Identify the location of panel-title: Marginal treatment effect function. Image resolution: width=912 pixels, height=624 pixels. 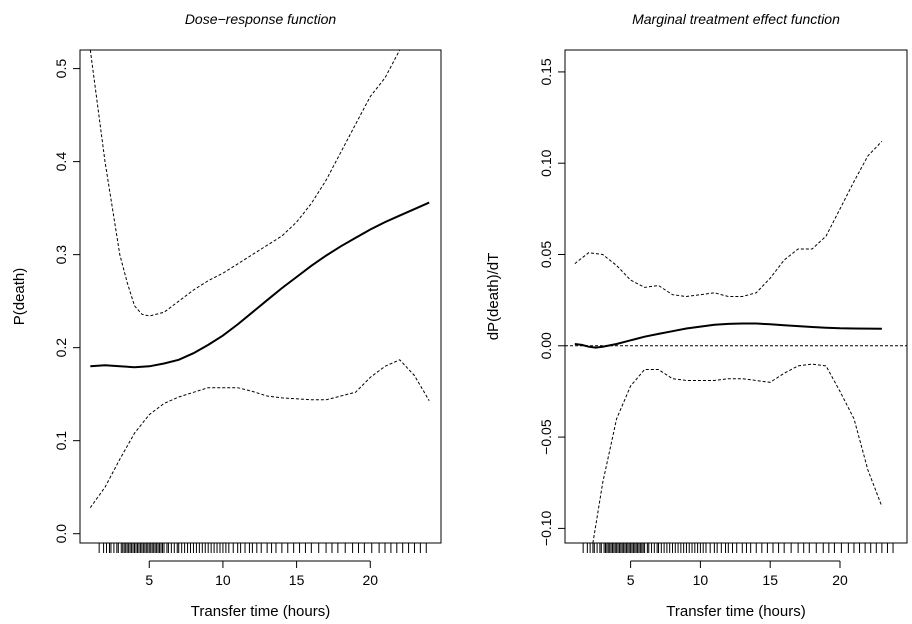
(736, 19).